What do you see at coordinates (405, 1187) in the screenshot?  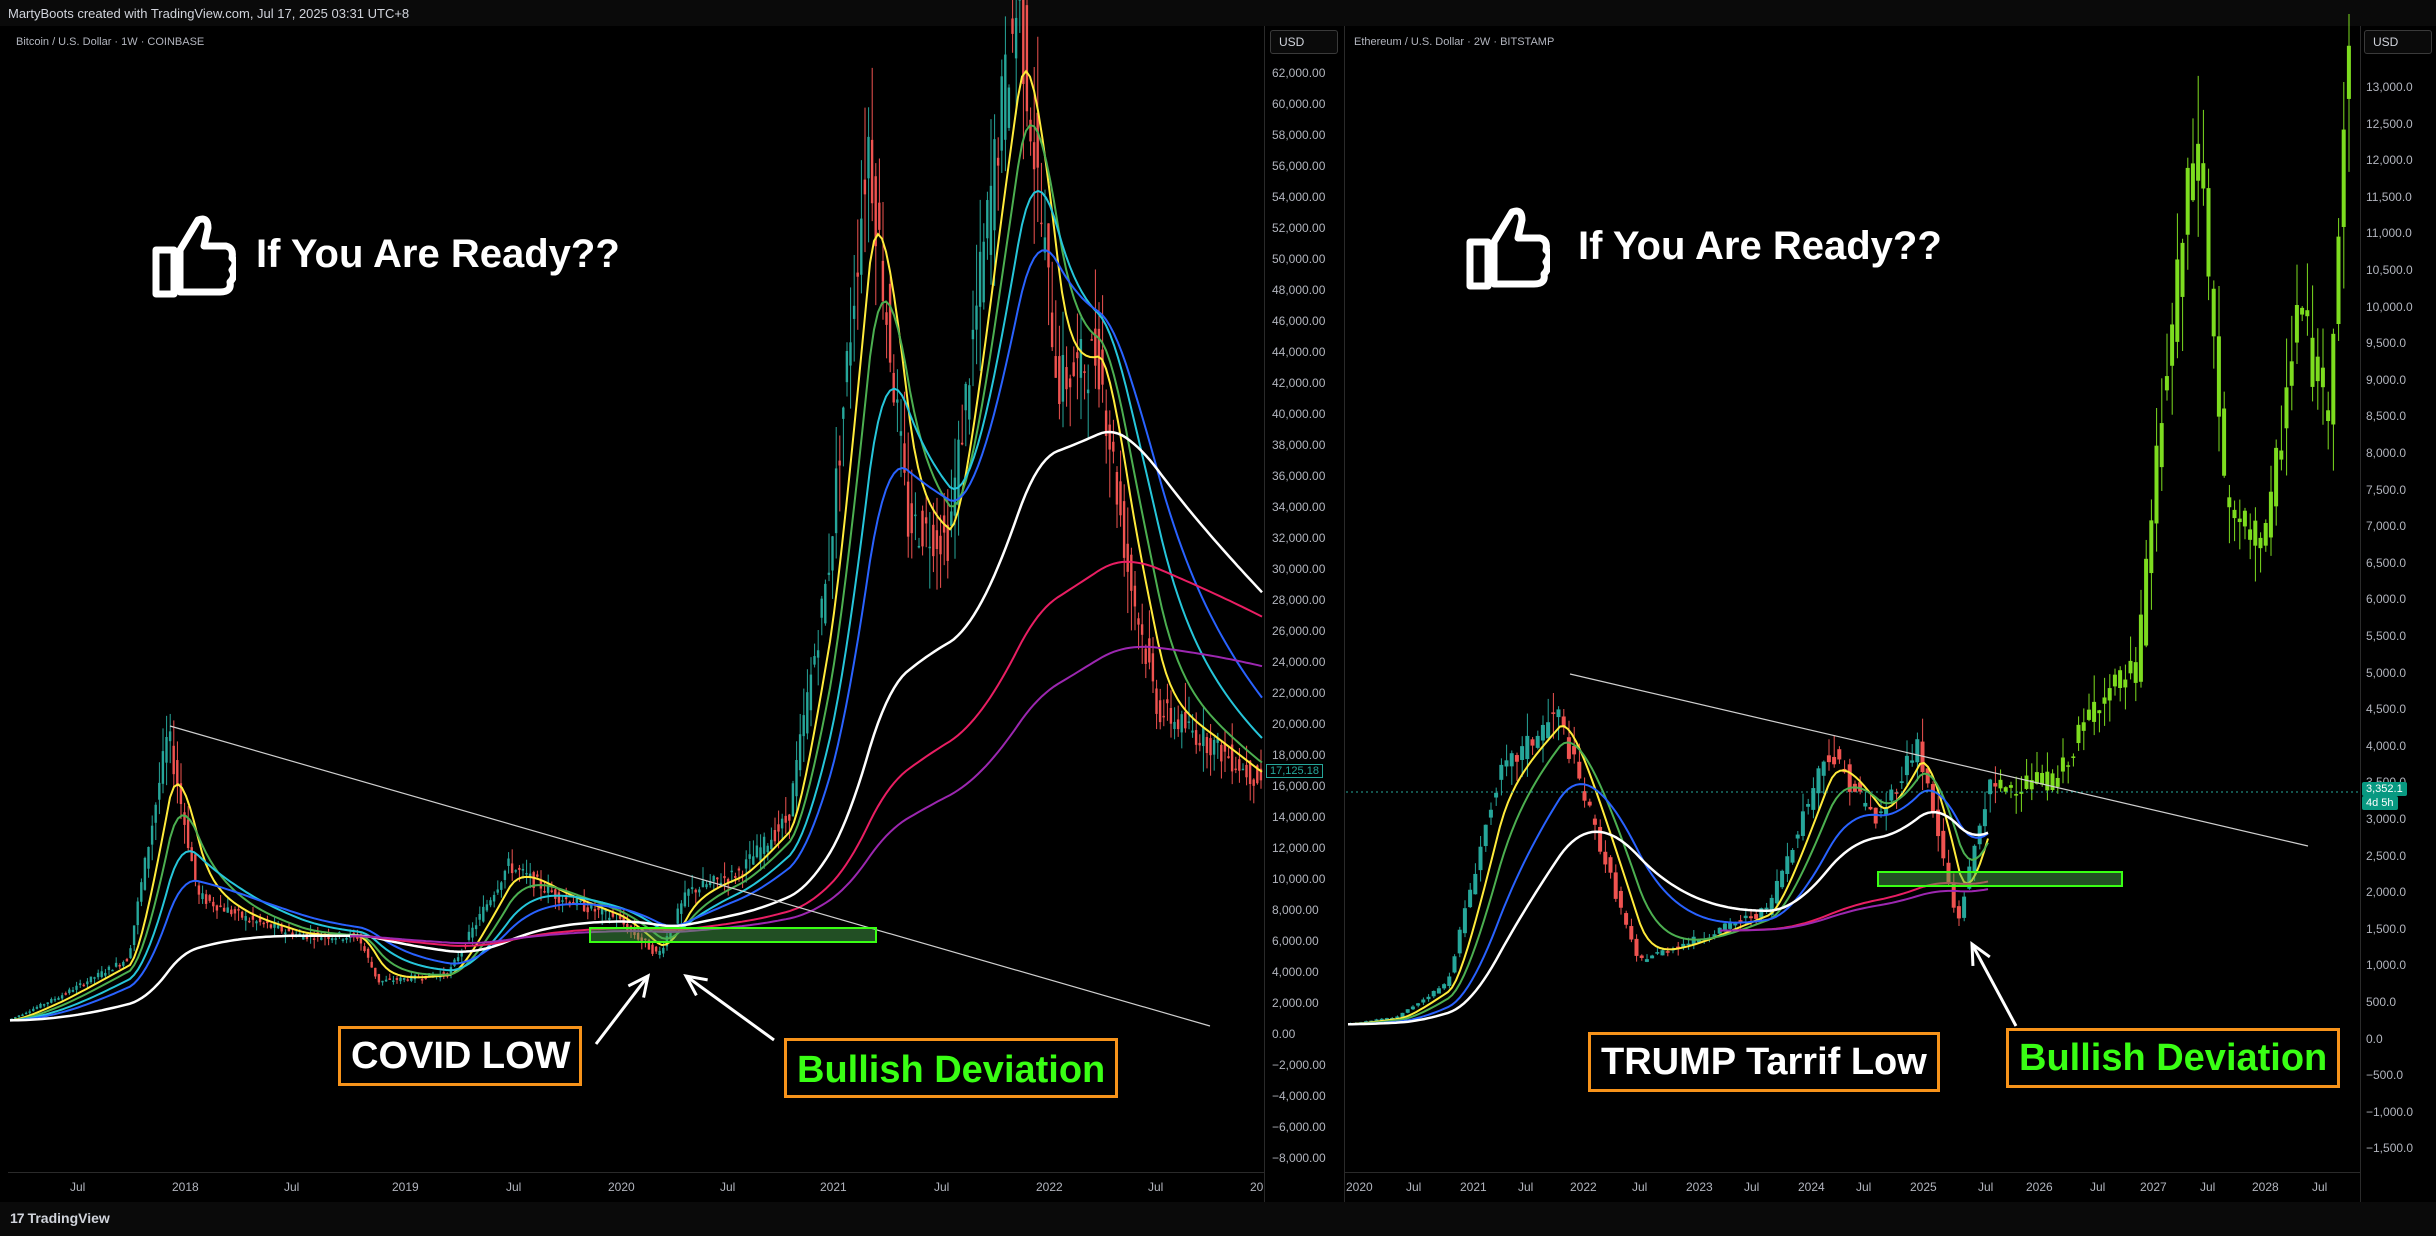 I see `btc-time-axis-tick: 2019` at bounding box center [405, 1187].